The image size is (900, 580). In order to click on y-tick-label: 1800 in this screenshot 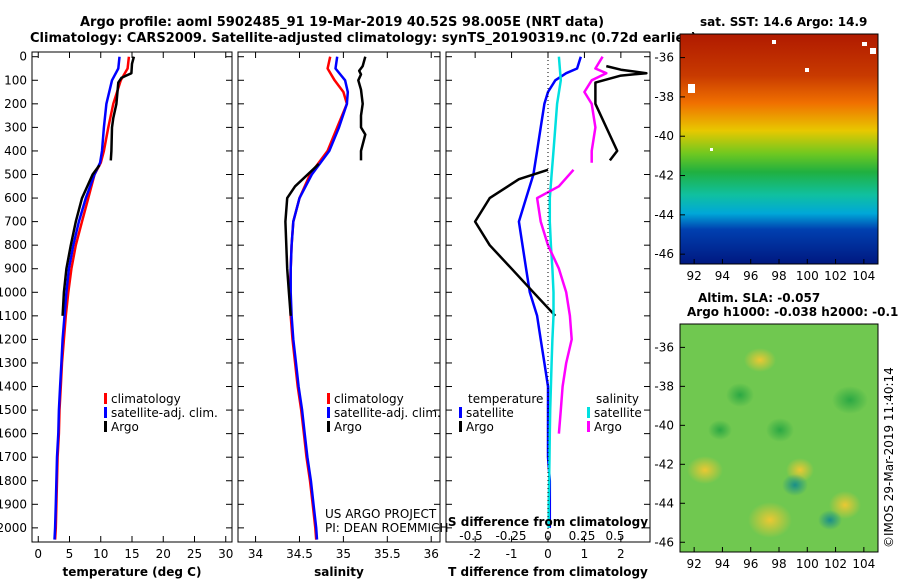, I will do `click(13, 481)`.